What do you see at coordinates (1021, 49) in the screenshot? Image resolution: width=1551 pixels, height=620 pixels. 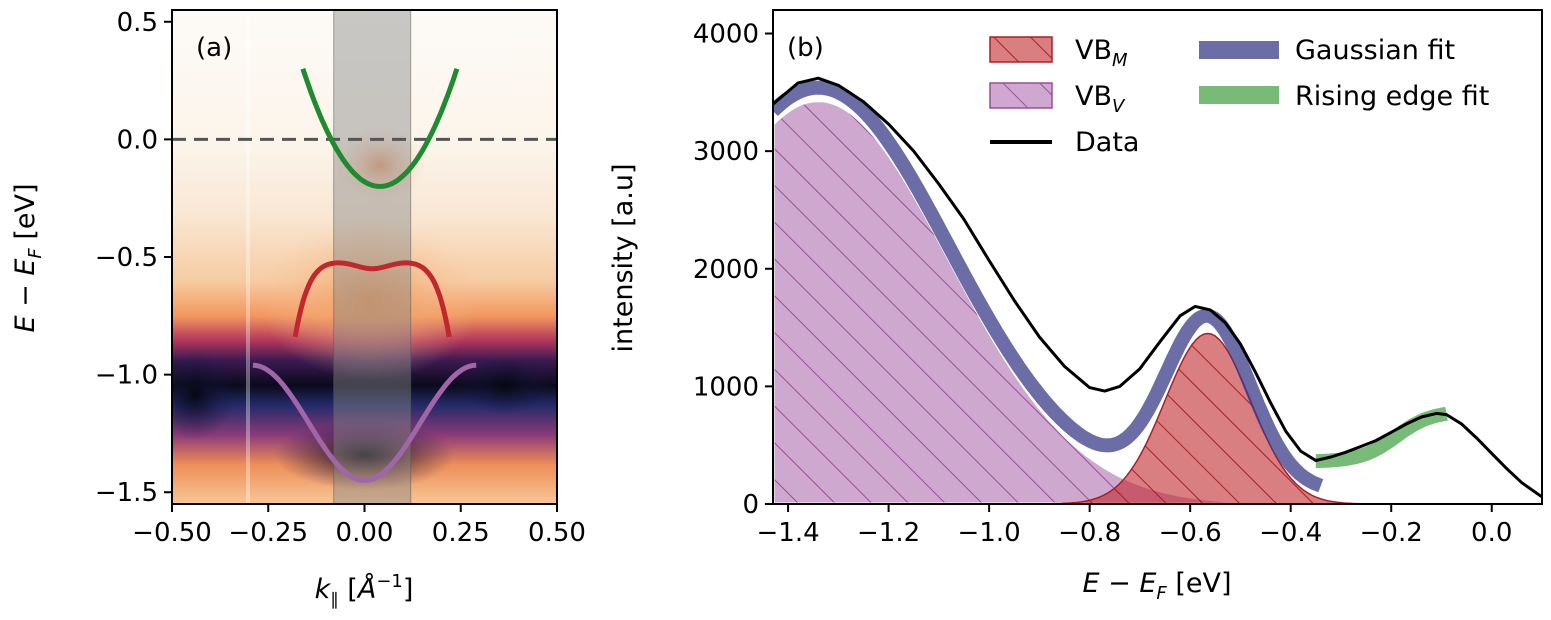 I see `legend-swatch-vb-m` at bounding box center [1021, 49].